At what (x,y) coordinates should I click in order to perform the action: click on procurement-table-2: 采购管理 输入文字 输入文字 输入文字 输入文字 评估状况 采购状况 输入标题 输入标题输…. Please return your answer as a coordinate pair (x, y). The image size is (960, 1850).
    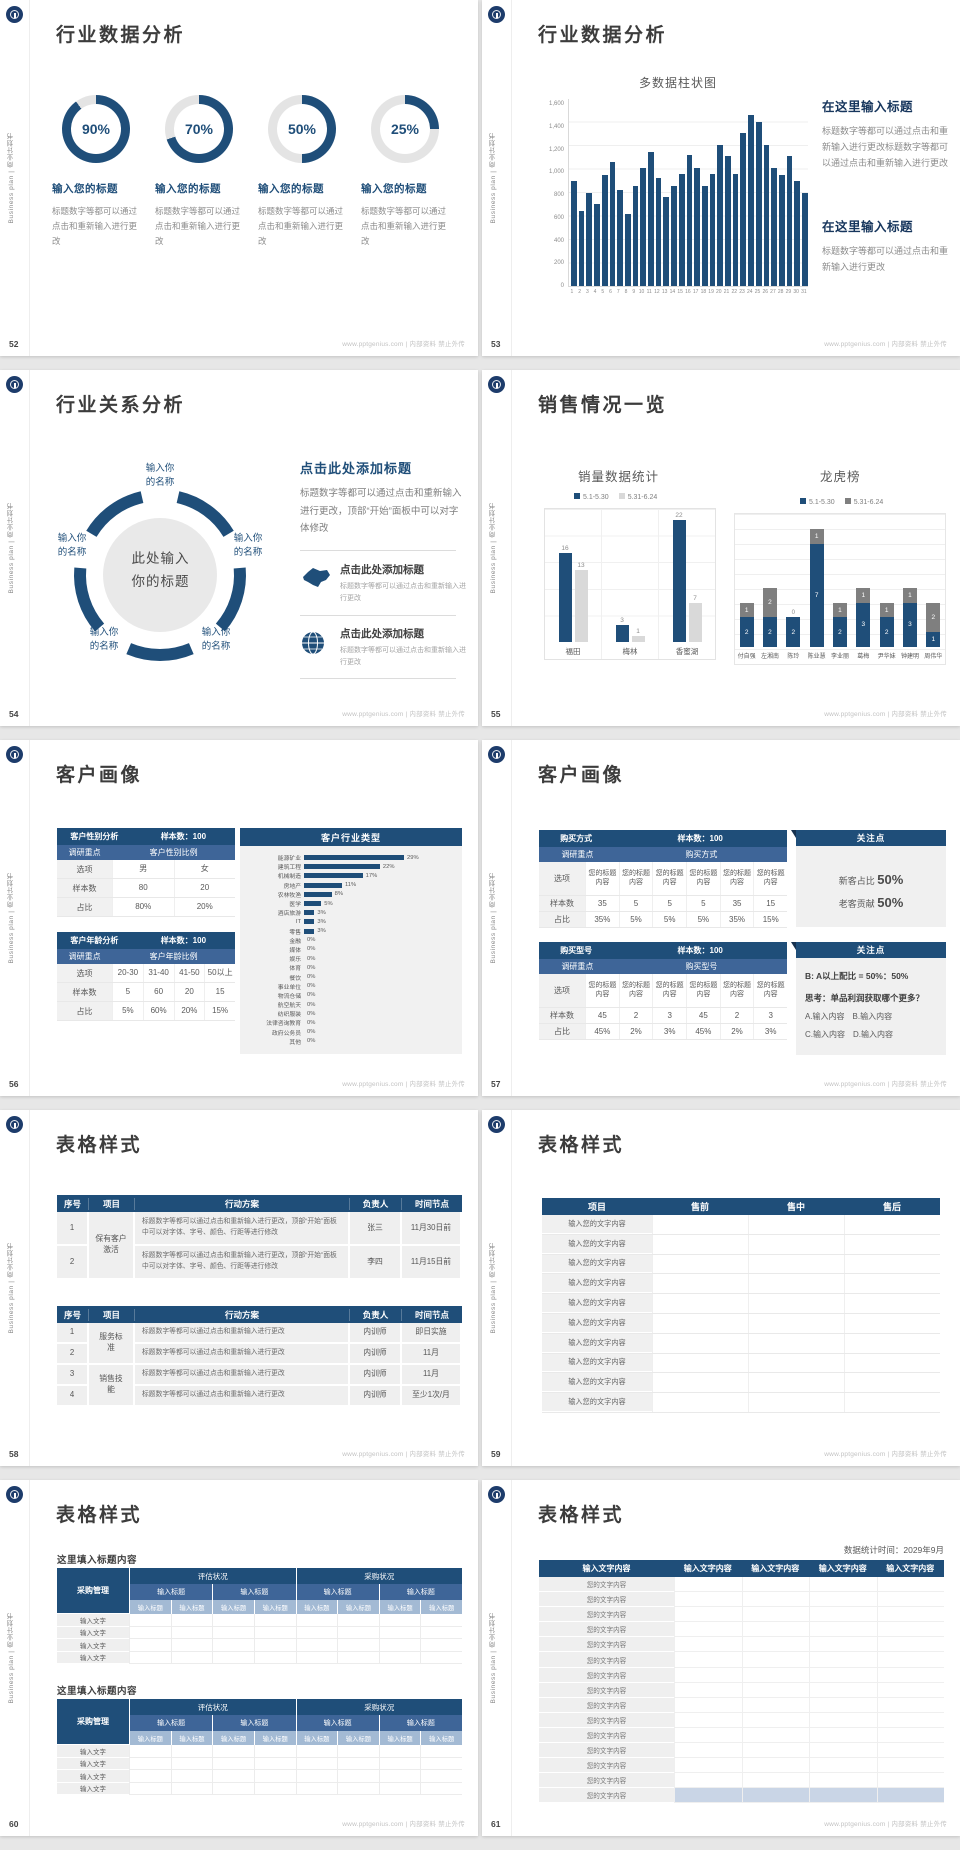
    Looking at the image, I should click on (259, 1747).